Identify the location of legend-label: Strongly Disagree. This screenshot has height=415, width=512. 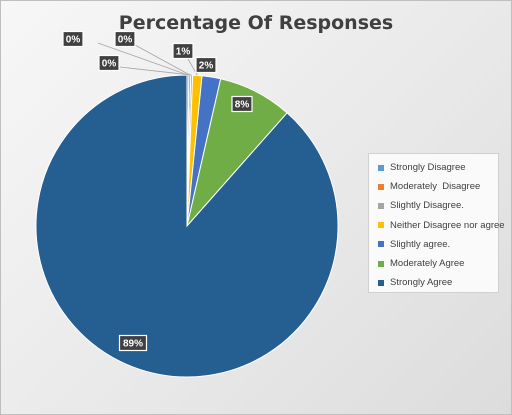
(428, 168).